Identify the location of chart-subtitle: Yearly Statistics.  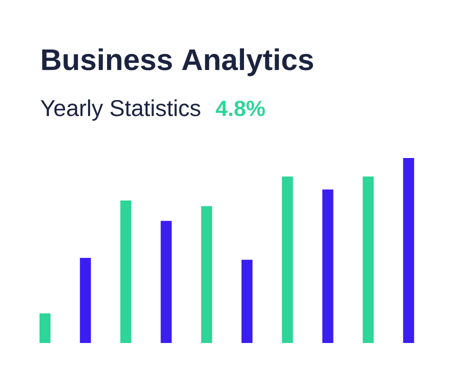
(120, 110).